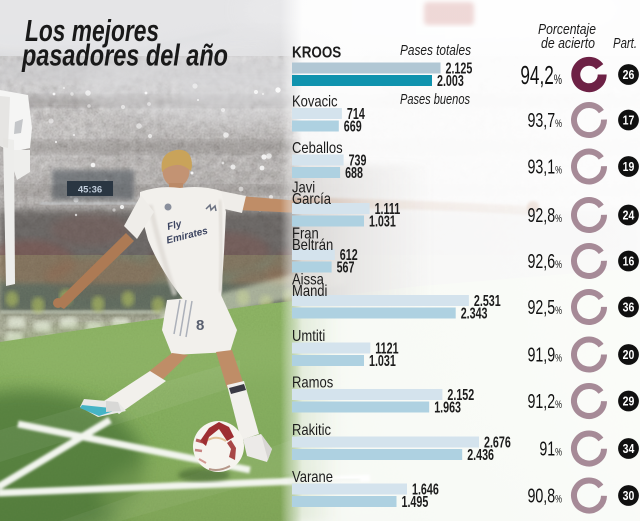 This screenshot has height=521, width=640. Describe the element at coordinates (317, 148) in the screenshot. I see `svg-text: Ceballos` at that location.